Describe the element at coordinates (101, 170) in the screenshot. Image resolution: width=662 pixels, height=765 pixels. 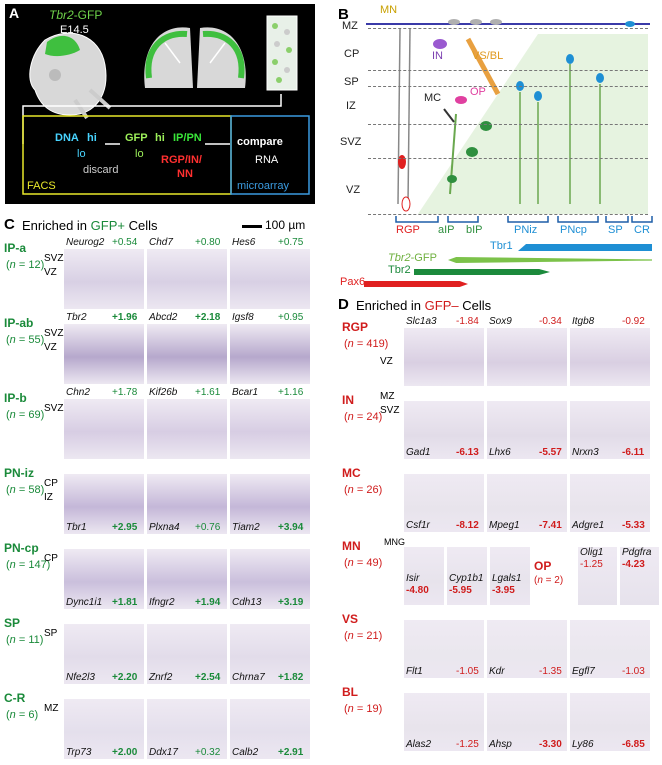
I see `discard-label: discard` at that location.